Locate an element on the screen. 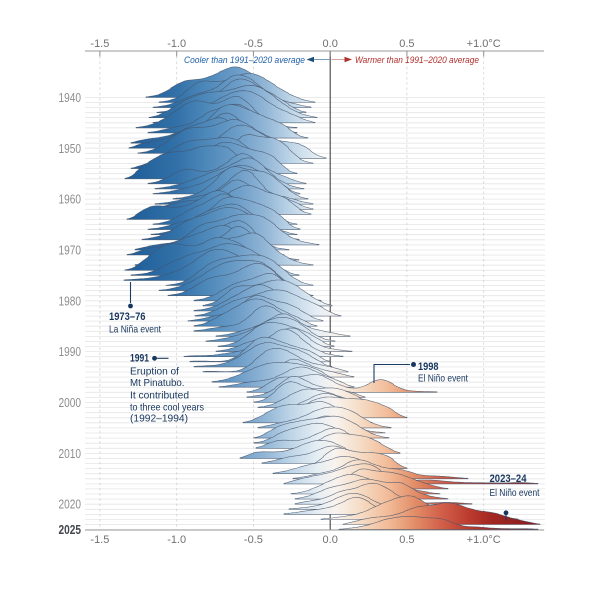 The image size is (601, 601). svg-text: 1973–76 is located at coordinates (127, 317).